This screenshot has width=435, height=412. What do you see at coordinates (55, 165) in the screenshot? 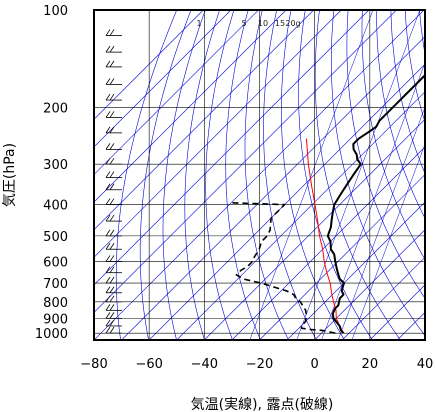
I see `y-tick-label: 300` at bounding box center [55, 165].